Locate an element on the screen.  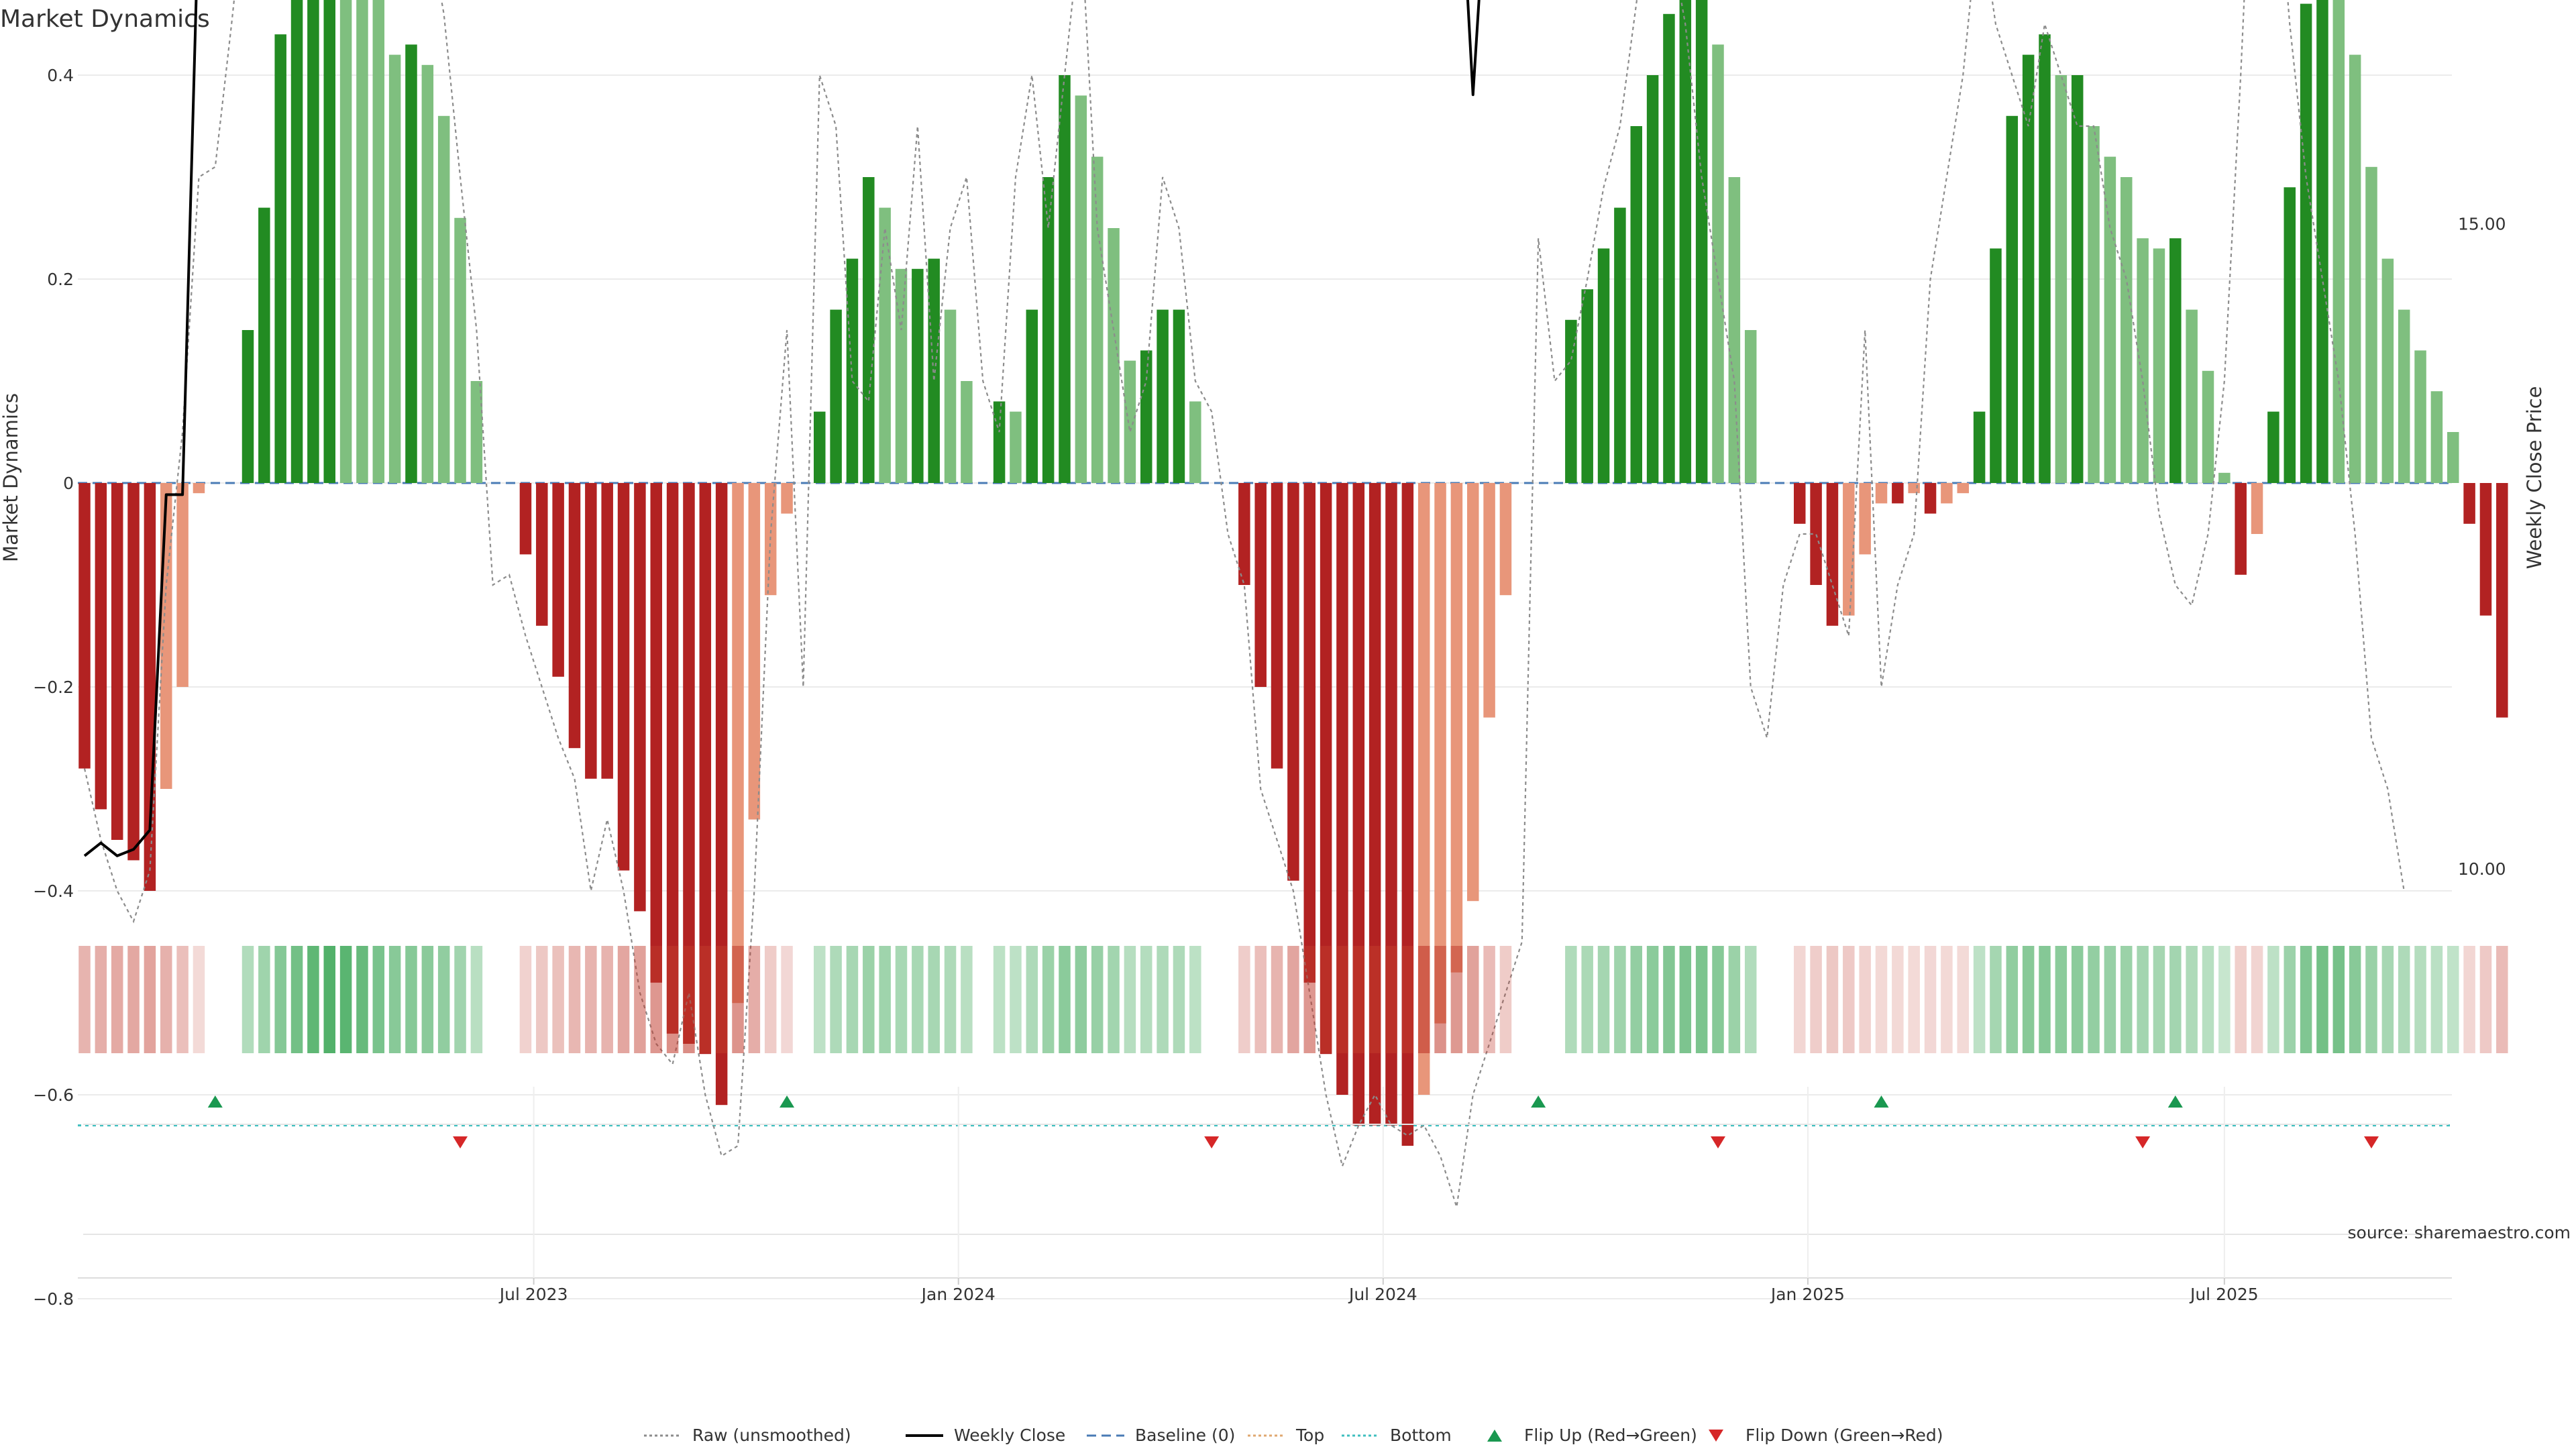
y-axis-ticks: 0.80.60.40.20−0.2−0.4−0.6−0.8 is located at coordinates (53, 687).